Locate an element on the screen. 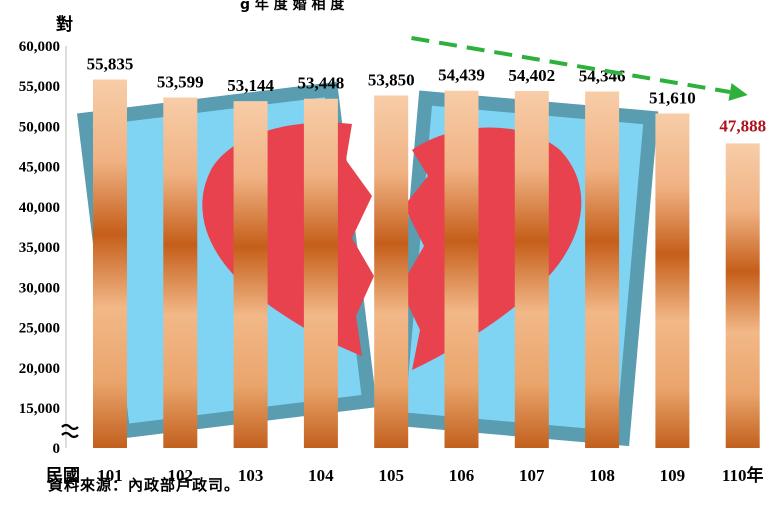 This screenshot has height=520, width=772. data-label: 54,439 is located at coordinates (461, 75).